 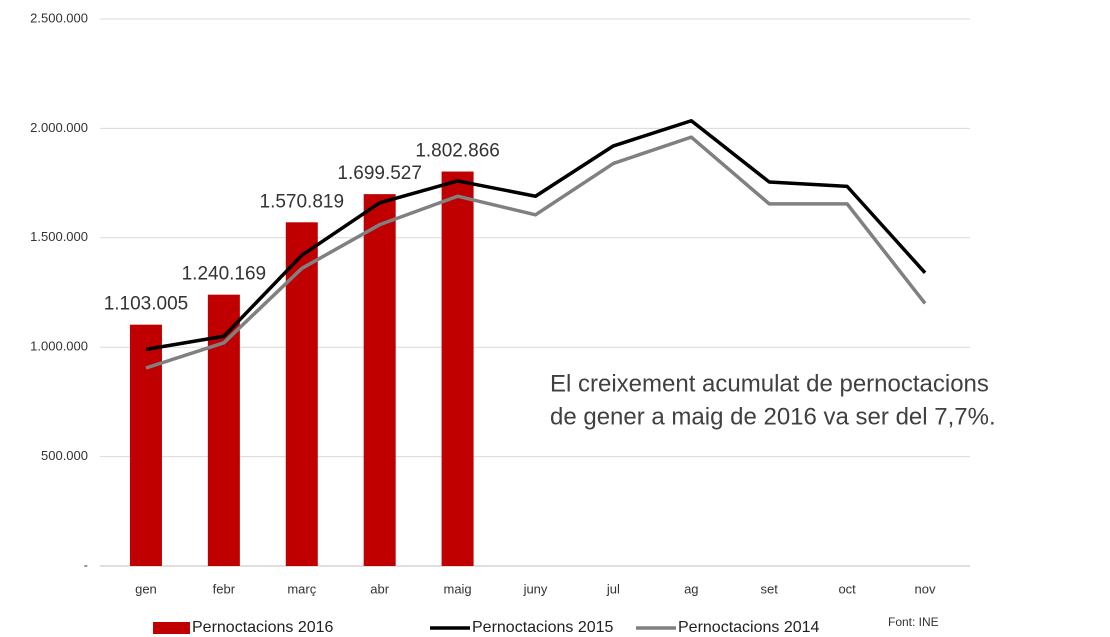 What do you see at coordinates (379, 588) in the screenshot?
I see `x-tick-label: abr` at bounding box center [379, 588].